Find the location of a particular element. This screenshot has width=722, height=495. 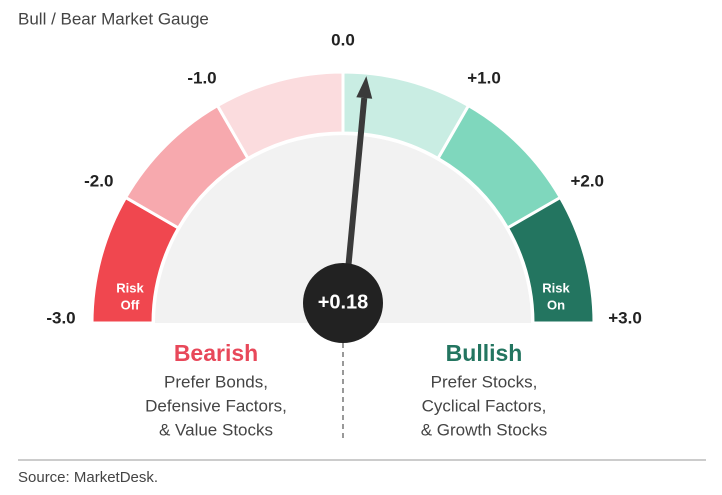

value-hub is located at coordinates (343, 303).